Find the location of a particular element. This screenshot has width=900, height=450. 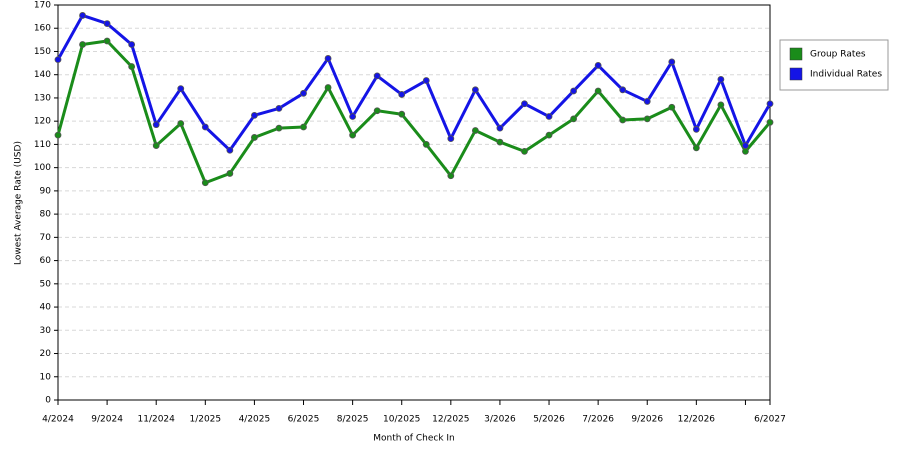

x-tick-label: 9/2026 is located at coordinates (647, 420).